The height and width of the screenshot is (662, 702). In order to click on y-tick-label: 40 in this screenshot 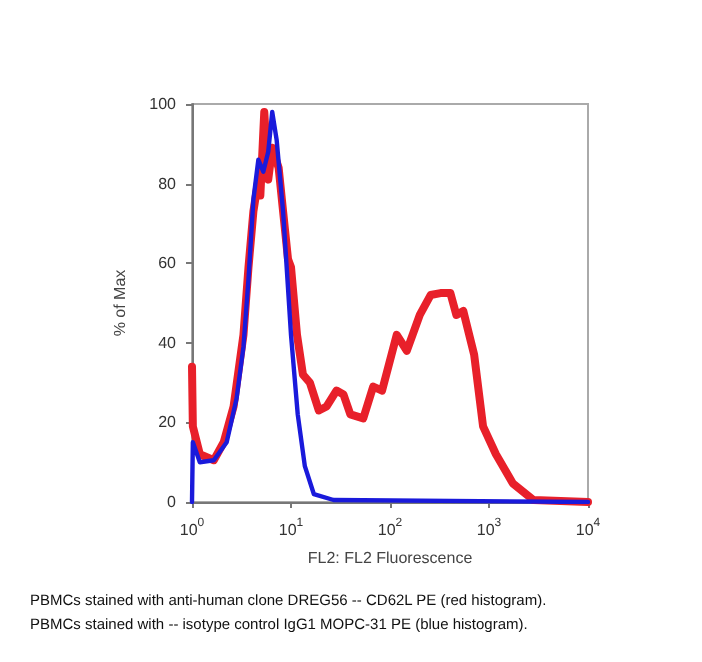, I will do `click(168, 342)`.